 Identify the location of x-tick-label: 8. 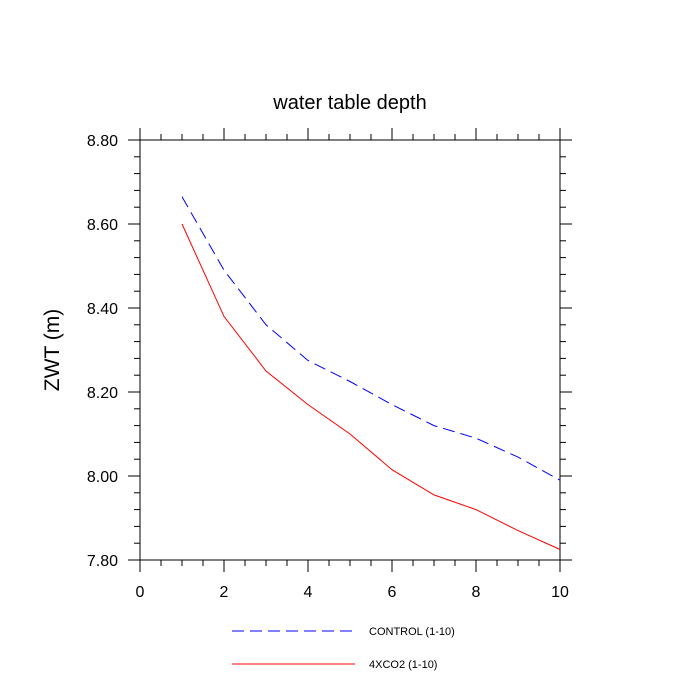
(476, 592).